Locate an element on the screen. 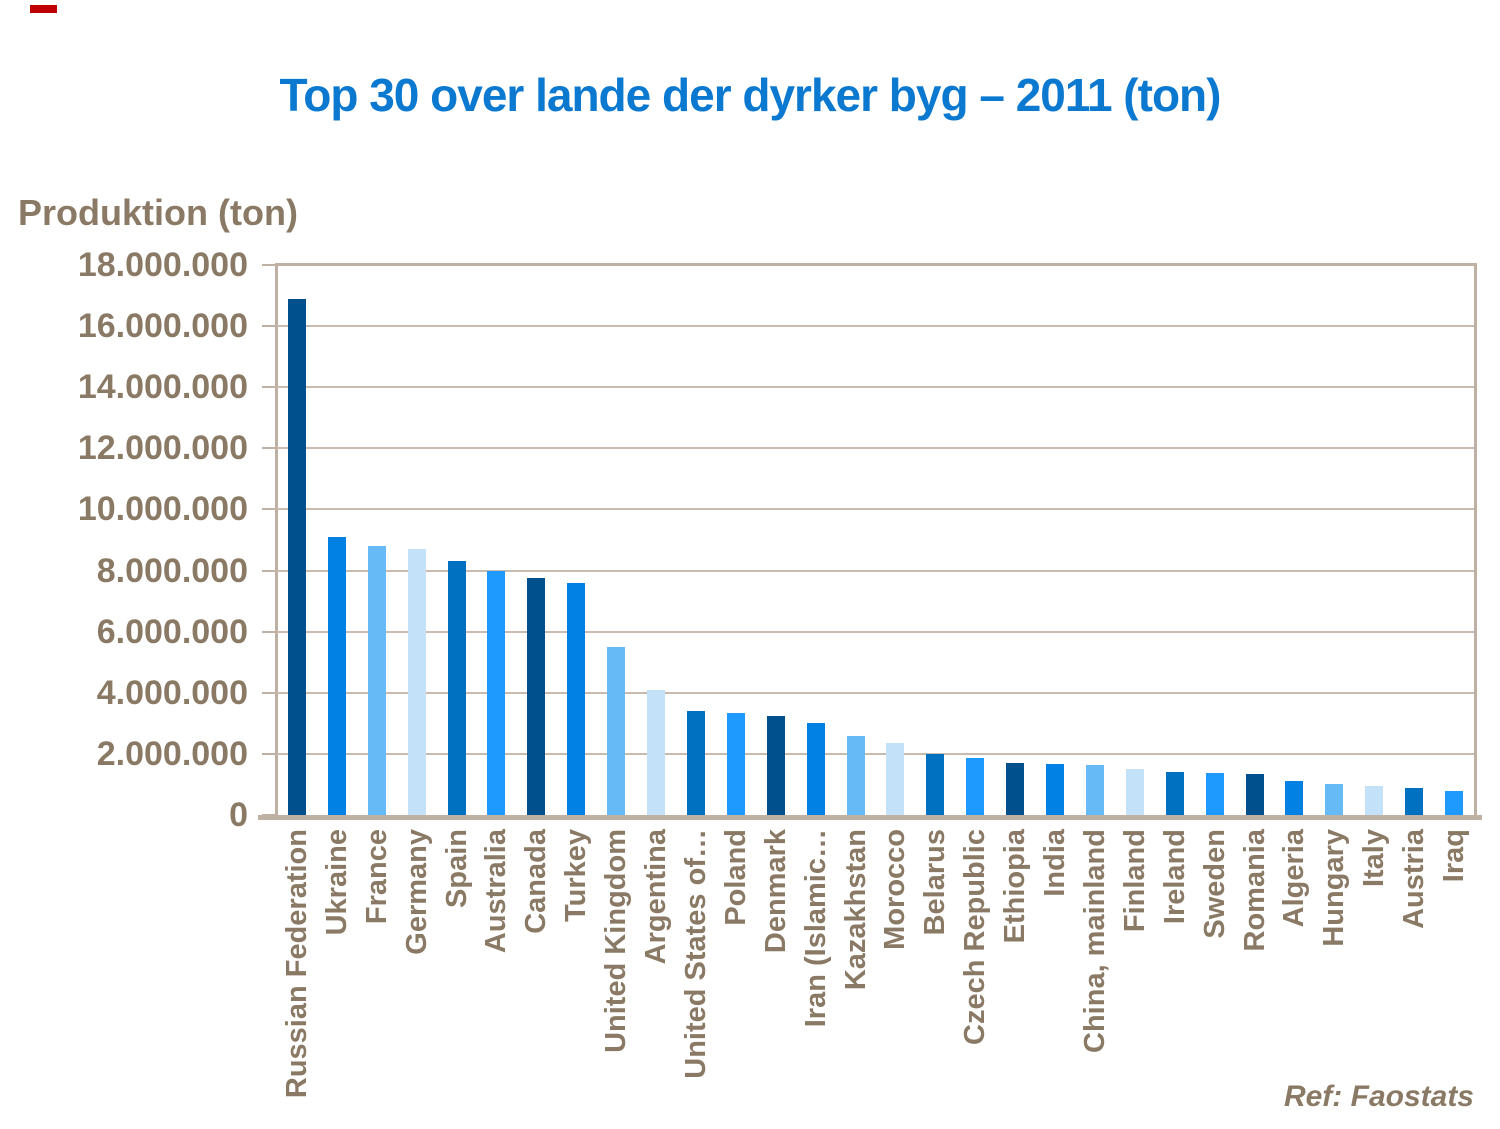 The width and height of the screenshot is (1500, 1129). red-dash-mark is located at coordinates (43, 9).